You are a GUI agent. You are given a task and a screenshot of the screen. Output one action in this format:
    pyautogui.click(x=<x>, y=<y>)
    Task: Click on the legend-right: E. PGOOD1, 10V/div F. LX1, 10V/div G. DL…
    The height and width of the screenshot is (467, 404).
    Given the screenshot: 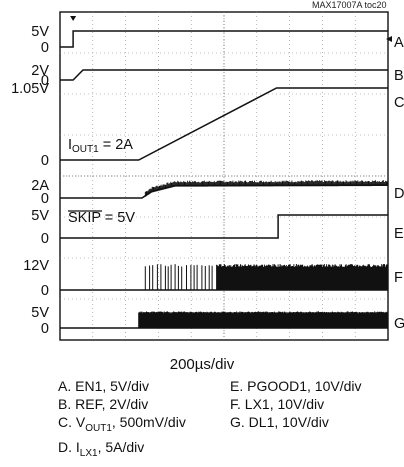 What is the action you would take?
    pyautogui.click(x=296, y=404)
    